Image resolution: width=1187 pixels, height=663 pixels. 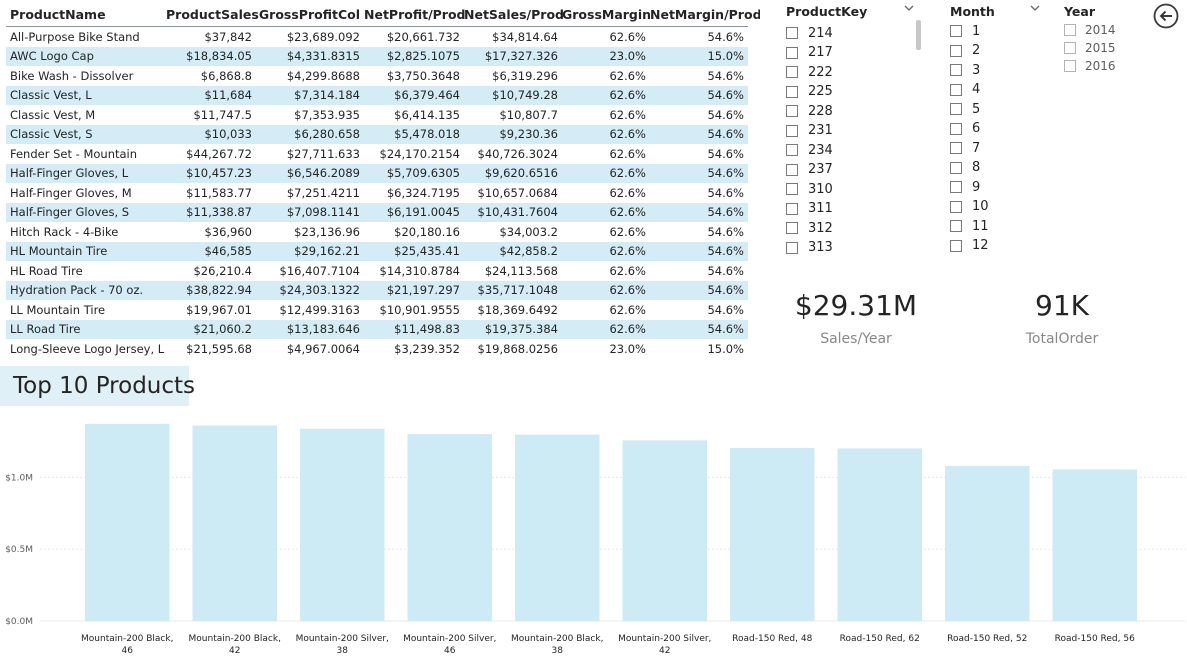 I want to click on table-cell: $3,239.352, so click(x=427, y=348).